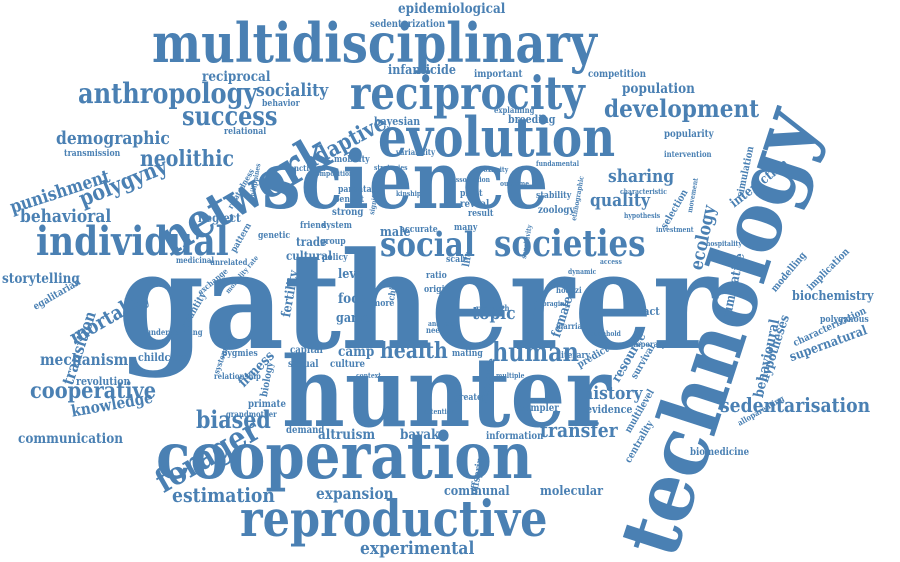  What do you see at coordinates (228, 262) in the screenshot?
I see `cloud-word: unrelated` at bounding box center [228, 262].